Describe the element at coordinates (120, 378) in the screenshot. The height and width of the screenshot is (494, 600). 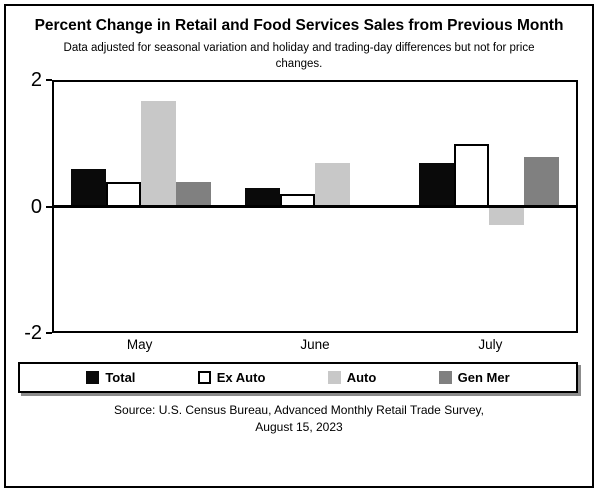
I see `legend-label: Total` at that location.